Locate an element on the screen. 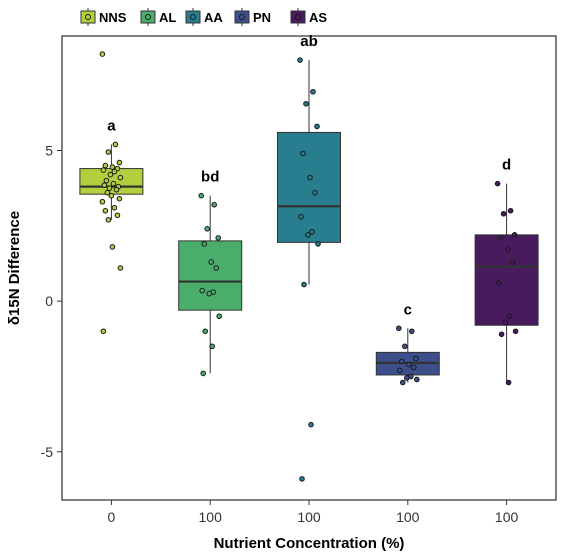 This screenshot has height=554, width=561. legend-item-pn: PN is located at coordinates (252, 17).